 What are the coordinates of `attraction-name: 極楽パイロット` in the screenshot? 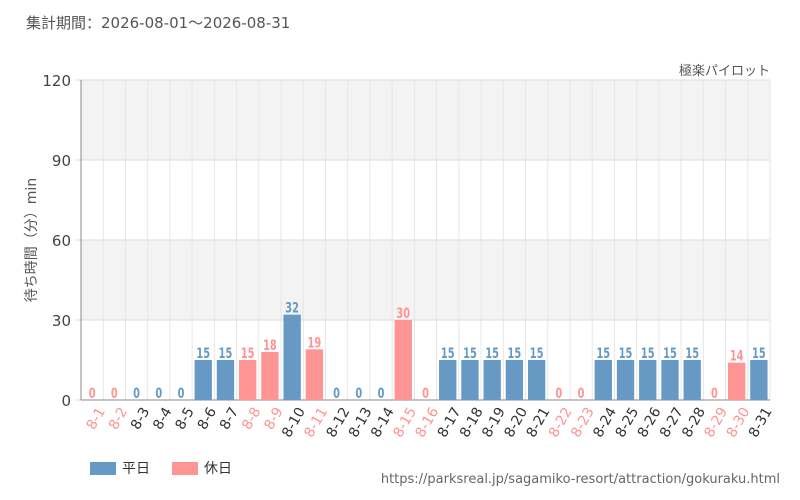 It's located at (724, 71).